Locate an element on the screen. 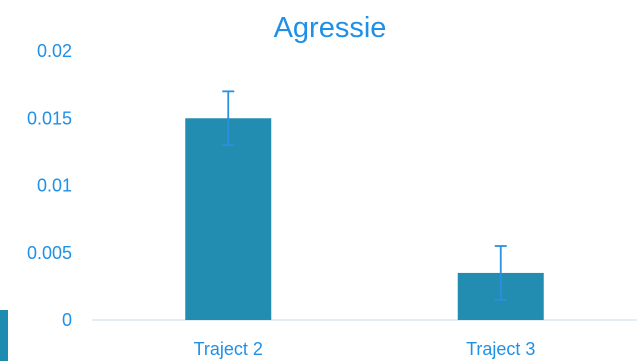  edge-accent-mark is located at coordinates (4, 335).